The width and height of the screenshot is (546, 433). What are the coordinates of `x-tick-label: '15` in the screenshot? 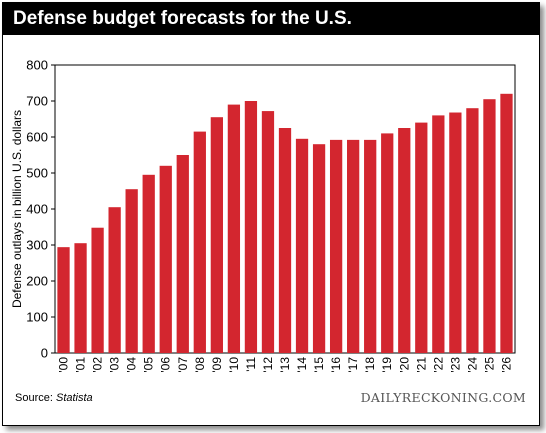 It's located at (319, 365).